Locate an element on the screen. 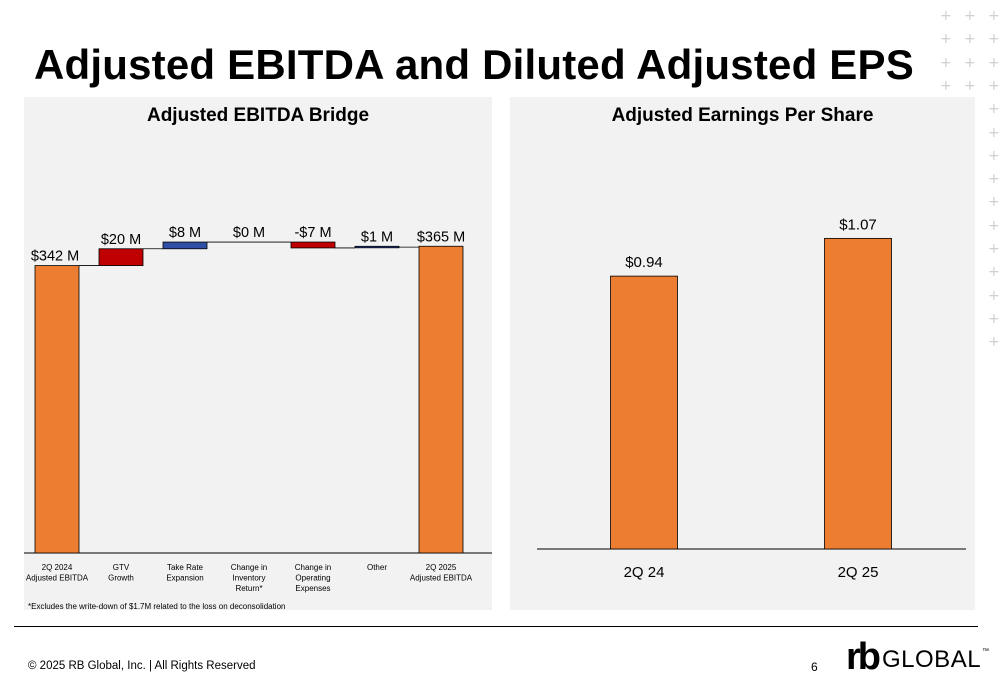 Image resolution: width=1000 pixels, height=685 pixels. waterfall-category-label: GTV is located at coordinates (121, 567).